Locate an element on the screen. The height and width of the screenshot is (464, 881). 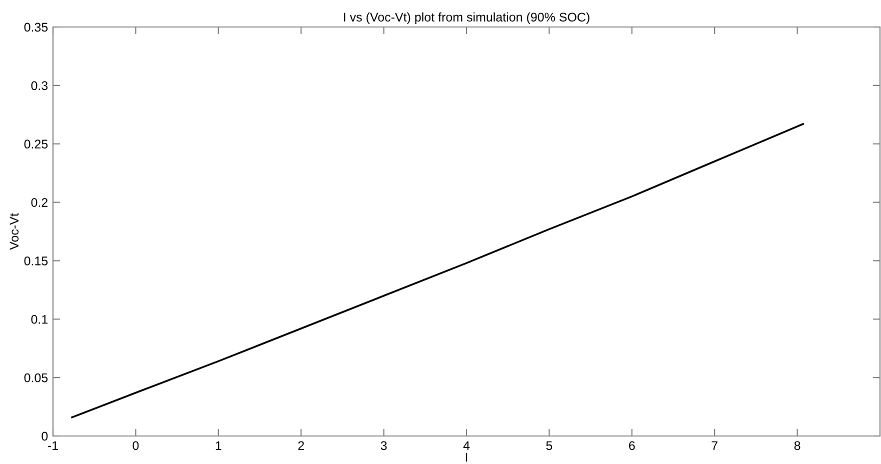
y-axis-title: Voc-Vt is located at coordinates (14, 231).